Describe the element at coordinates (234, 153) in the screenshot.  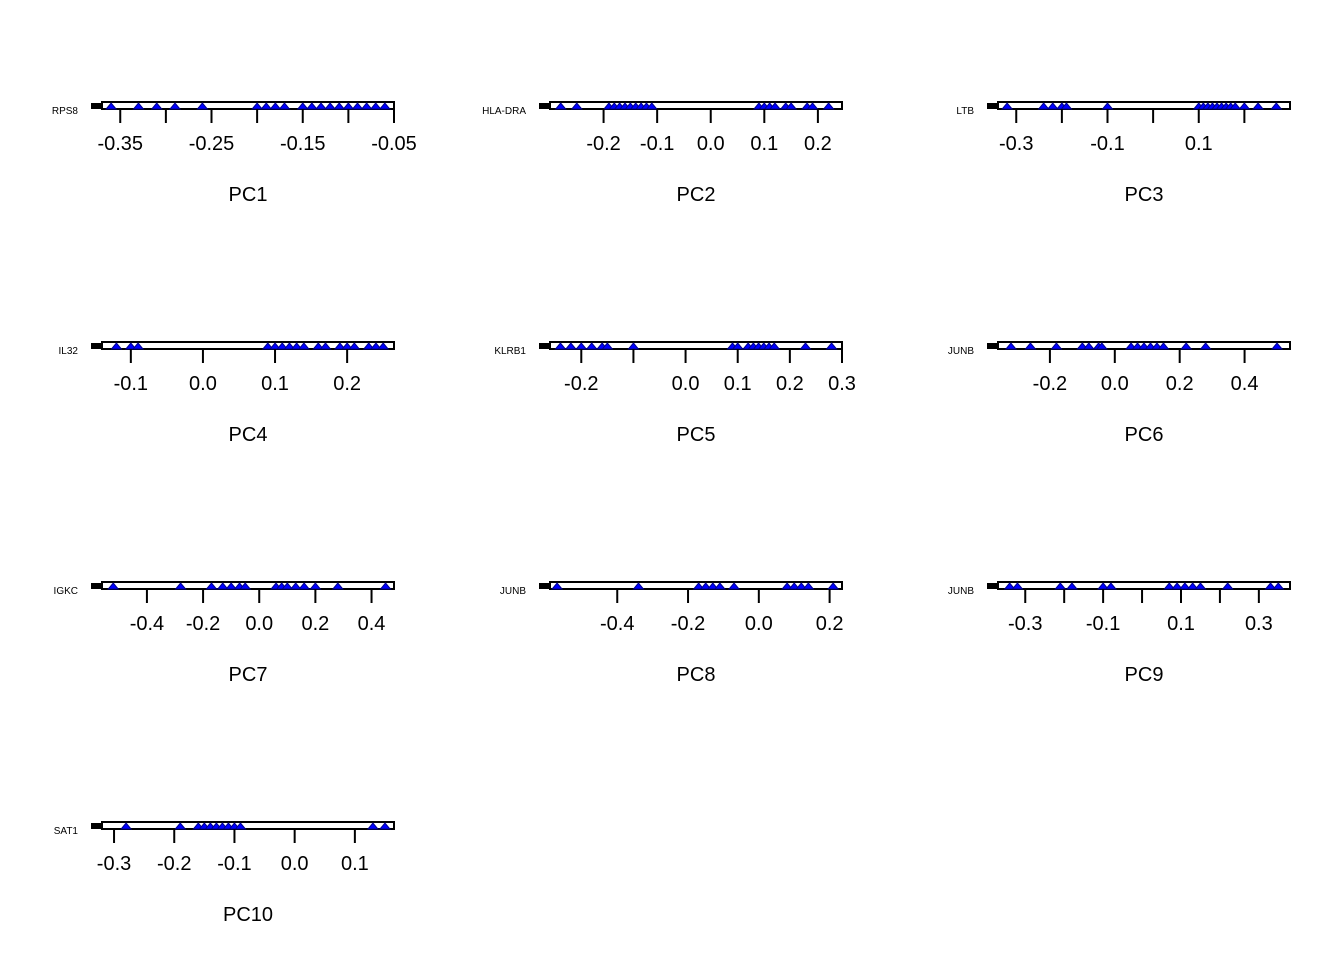
I see `panel-pc1: RPS8 -0.35 -0.25 -0.15 -0.05 PC1` at that location.